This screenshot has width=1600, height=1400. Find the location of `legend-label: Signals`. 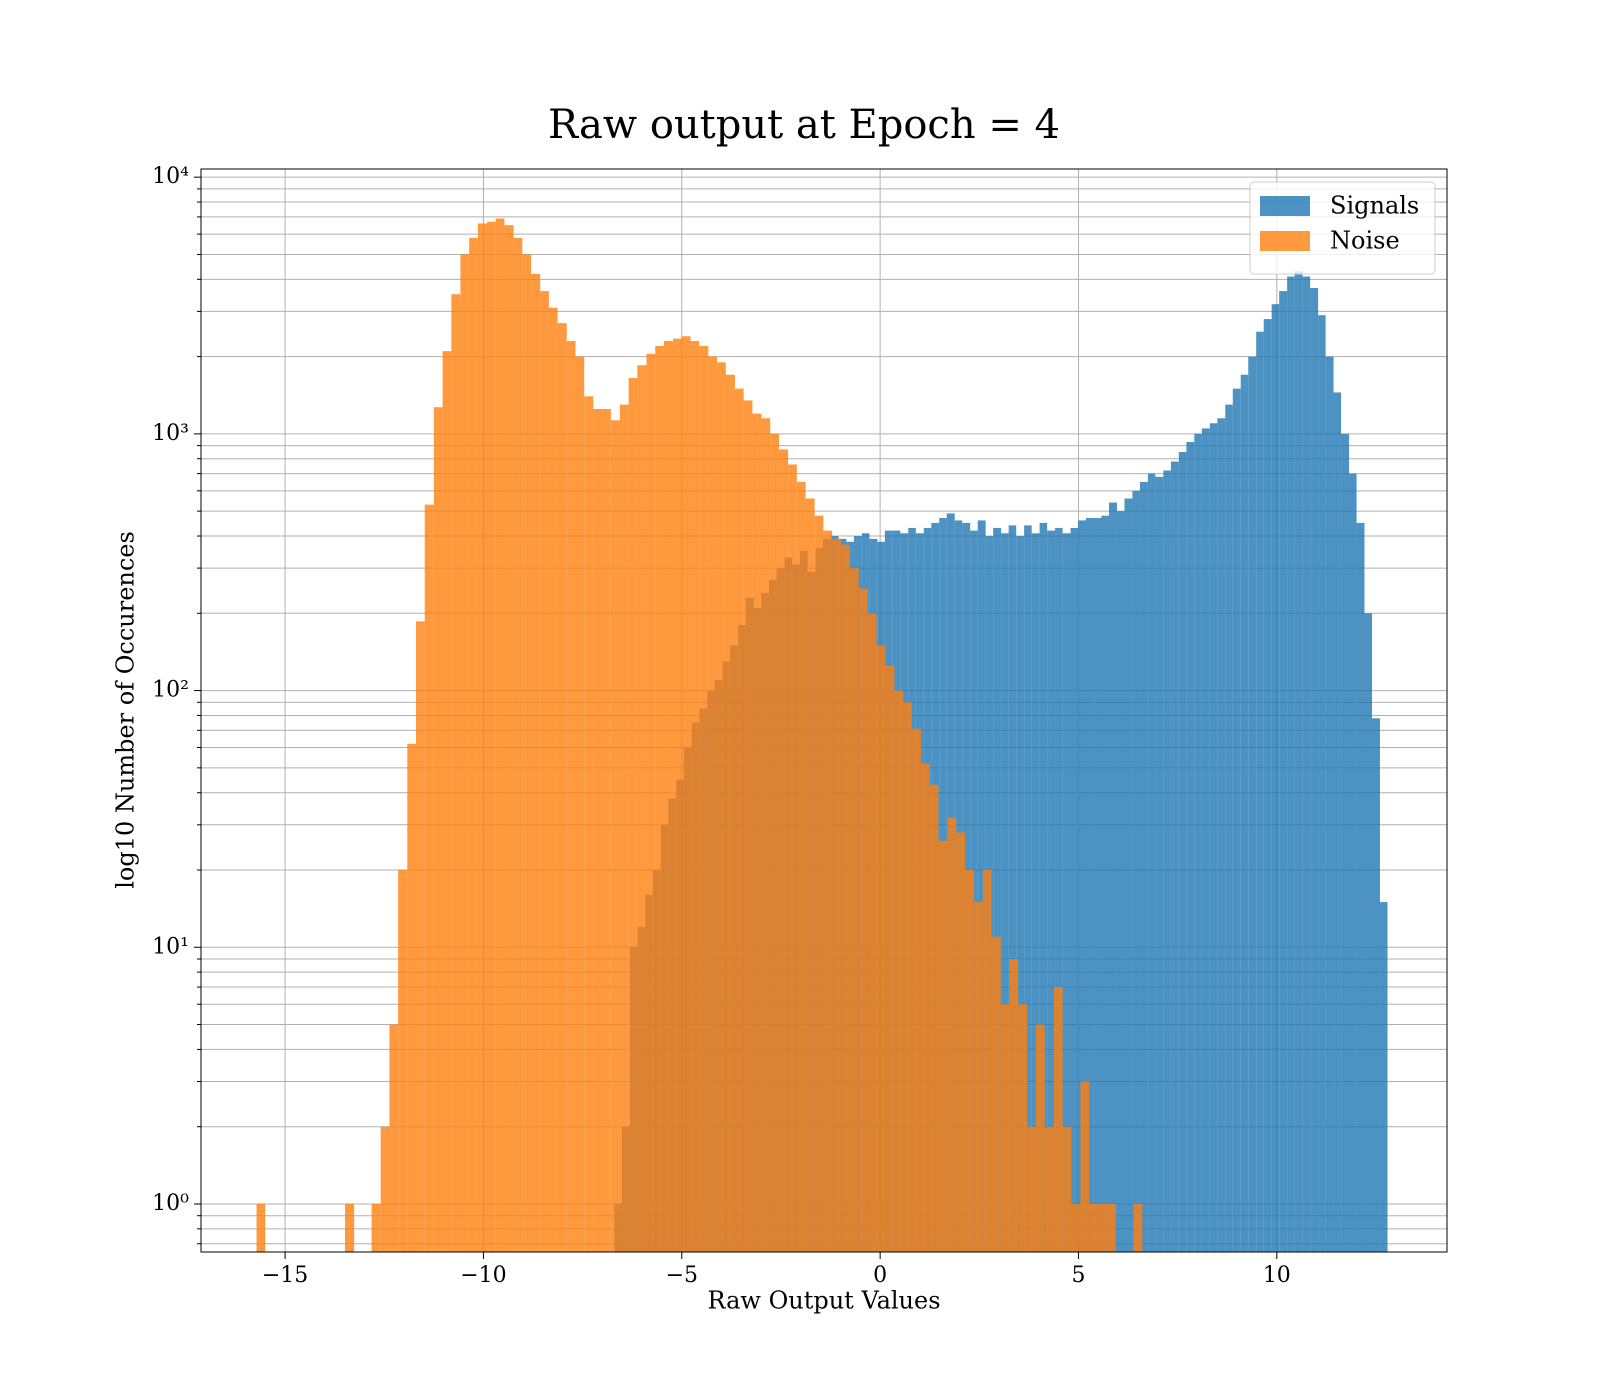

legend-label: Signals is located at coordinates (1374, 206).